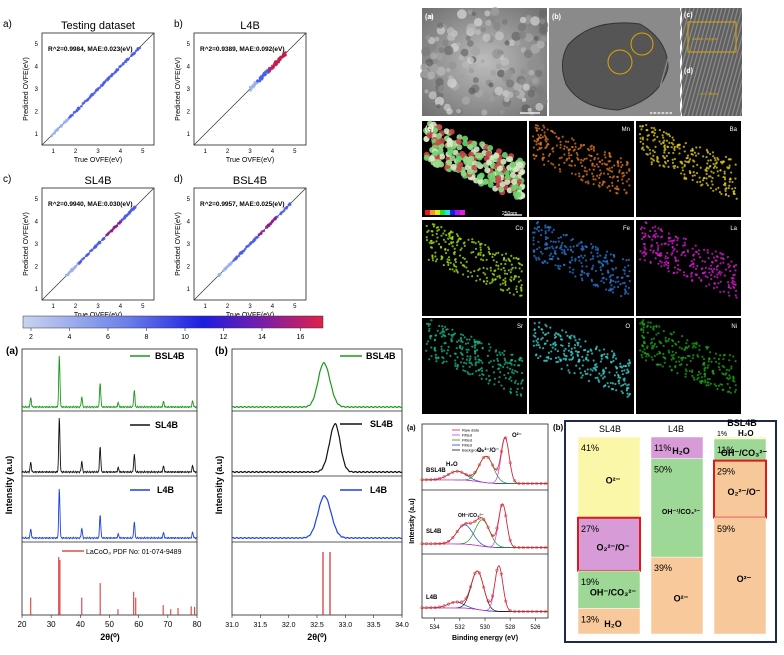 This screenshot has width=784, height=655. What do you see at coordinates (677, 508) in the screenshot?
I see `bar-segment` at bounding box center [677, 508].